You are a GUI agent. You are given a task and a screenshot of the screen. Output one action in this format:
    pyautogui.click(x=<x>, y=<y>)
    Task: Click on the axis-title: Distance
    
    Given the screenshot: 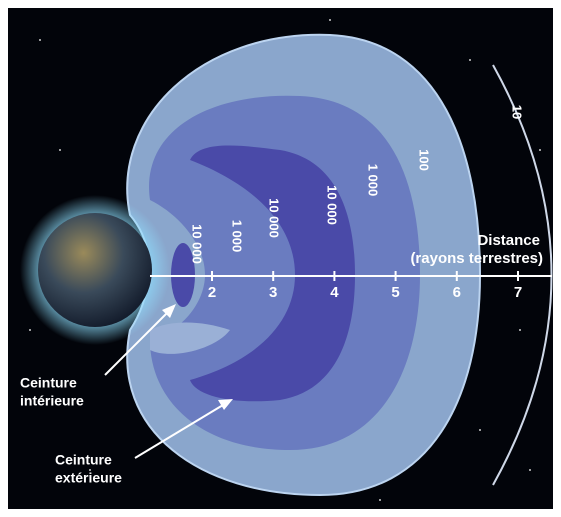 What is the action you would take?
    pyautogui.click(x=508, y=240)
    